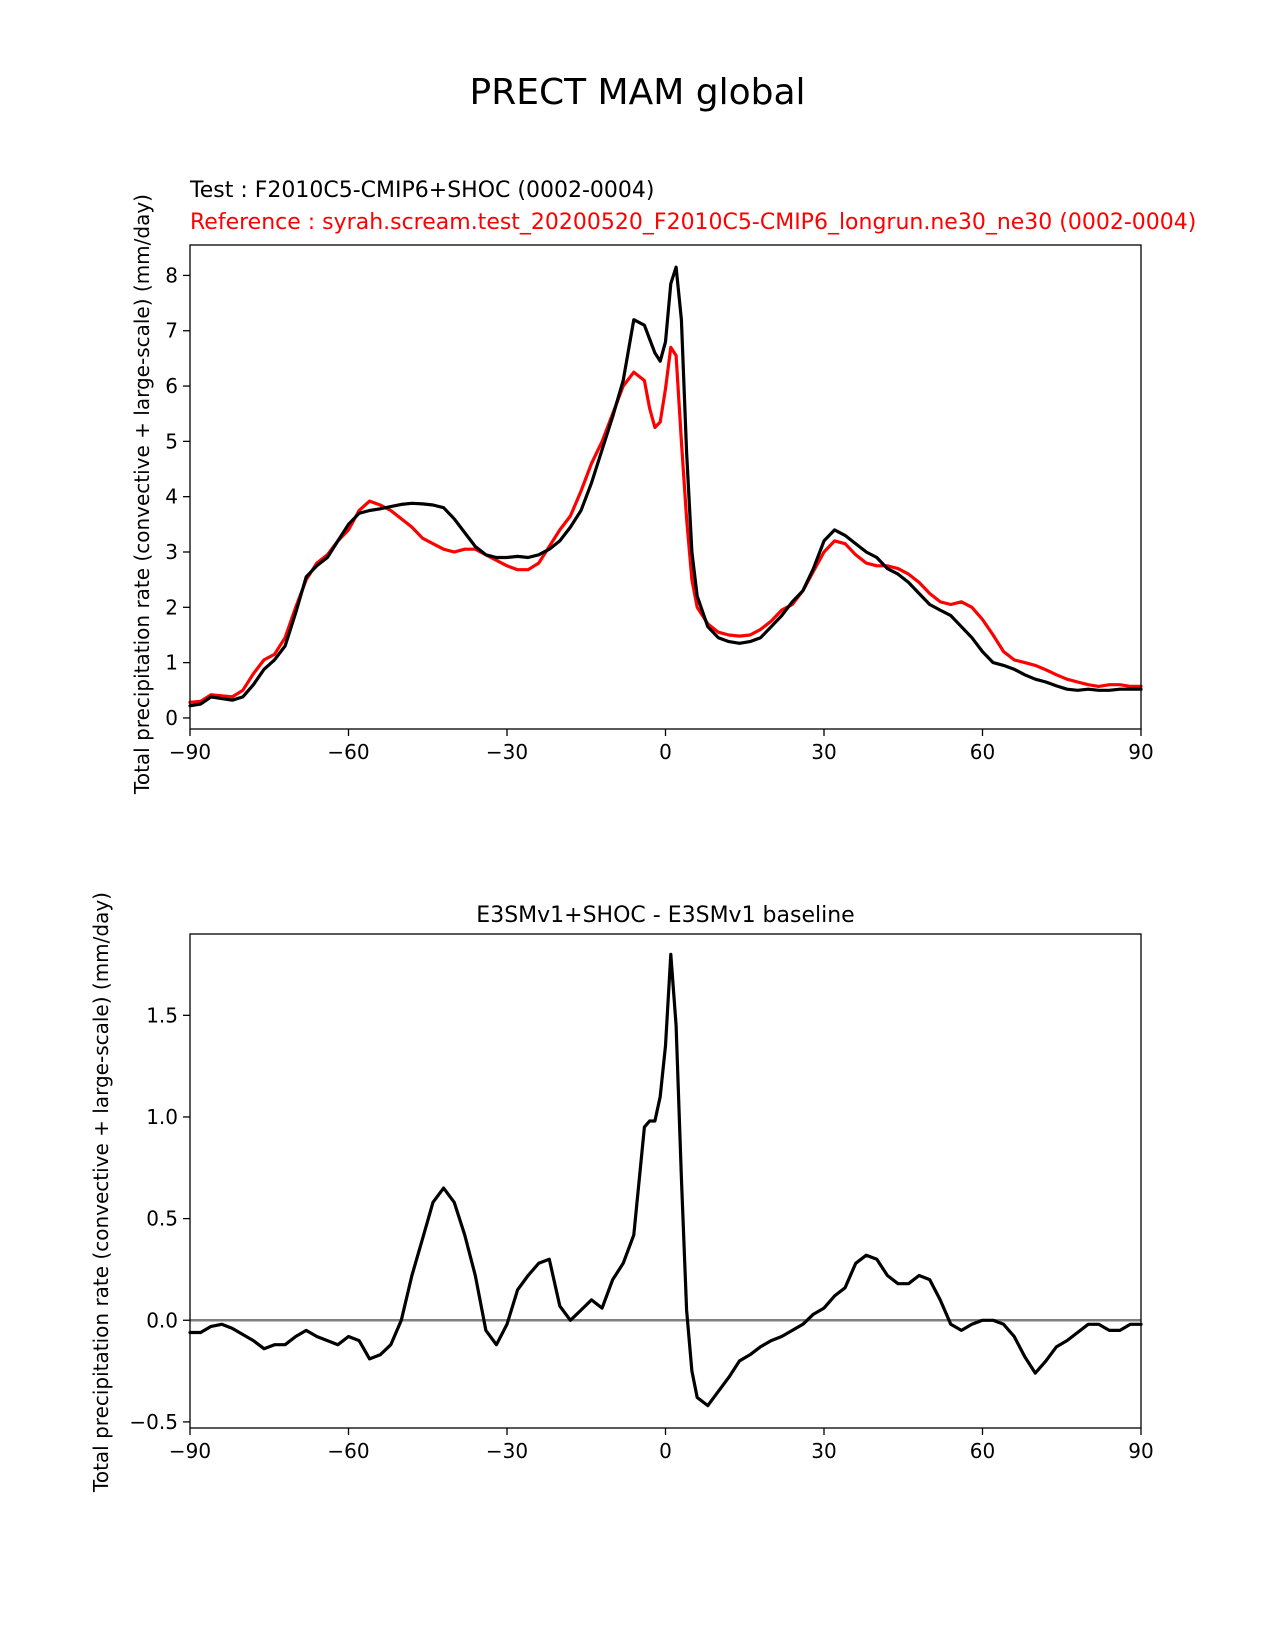 The height and width of the screenshot is (1650, 1275). I want to click on top-ytick-label: 1, so click(171, 663).